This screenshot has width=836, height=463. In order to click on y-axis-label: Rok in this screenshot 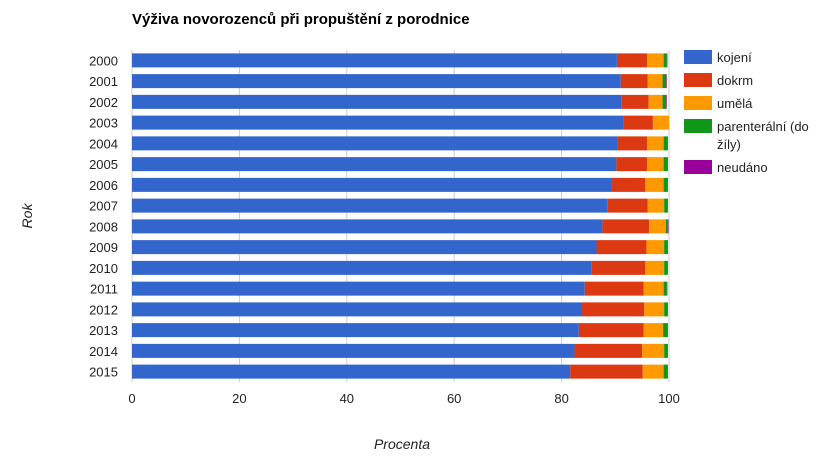, I will do `click(27, 216)`.